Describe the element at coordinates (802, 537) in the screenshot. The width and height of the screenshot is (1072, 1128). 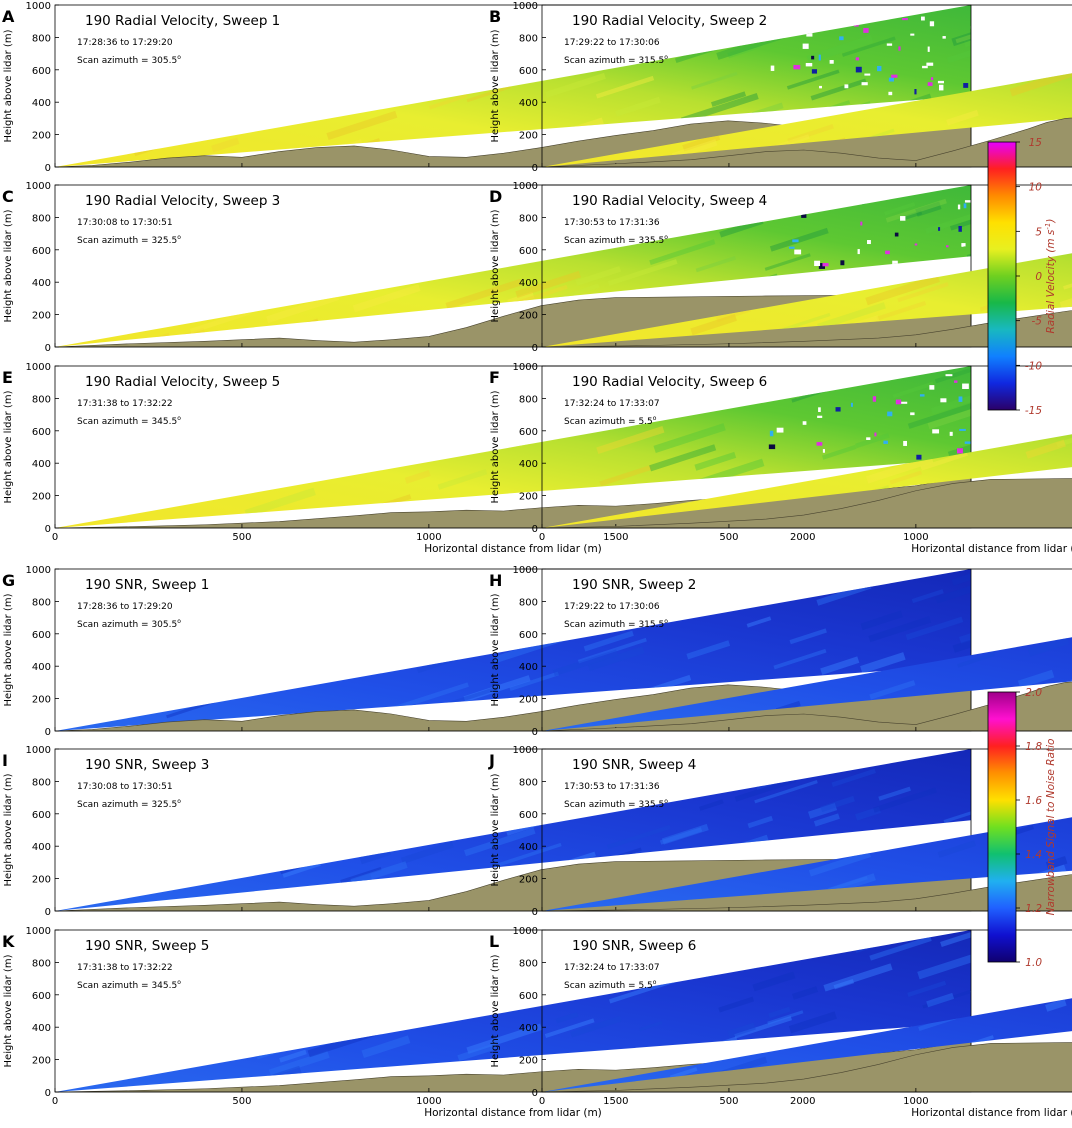
I see `x-tick-label: 2000` at that location.